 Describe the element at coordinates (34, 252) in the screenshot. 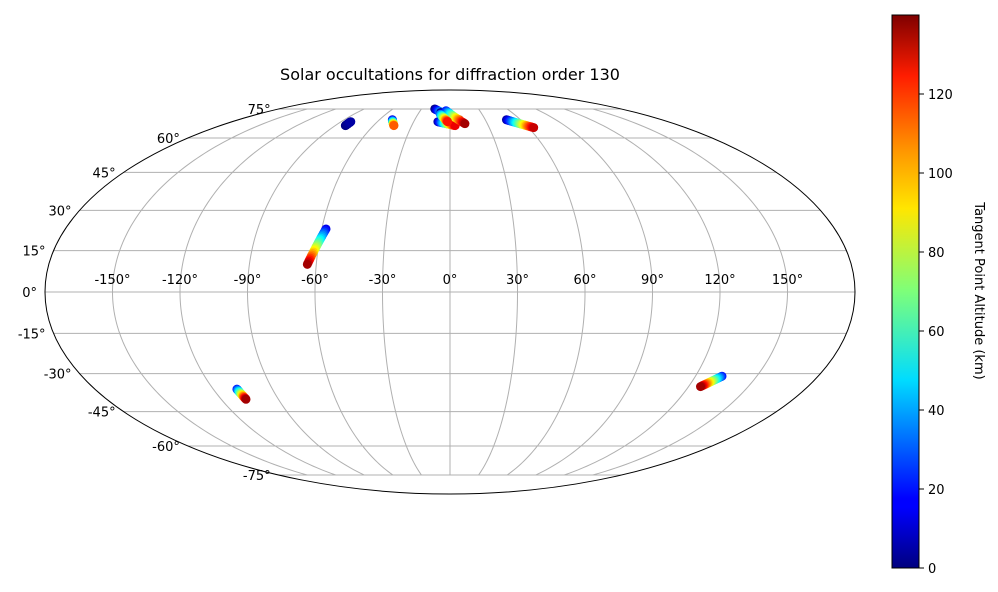

I see `latitude-tick-label: 15°` at that location.